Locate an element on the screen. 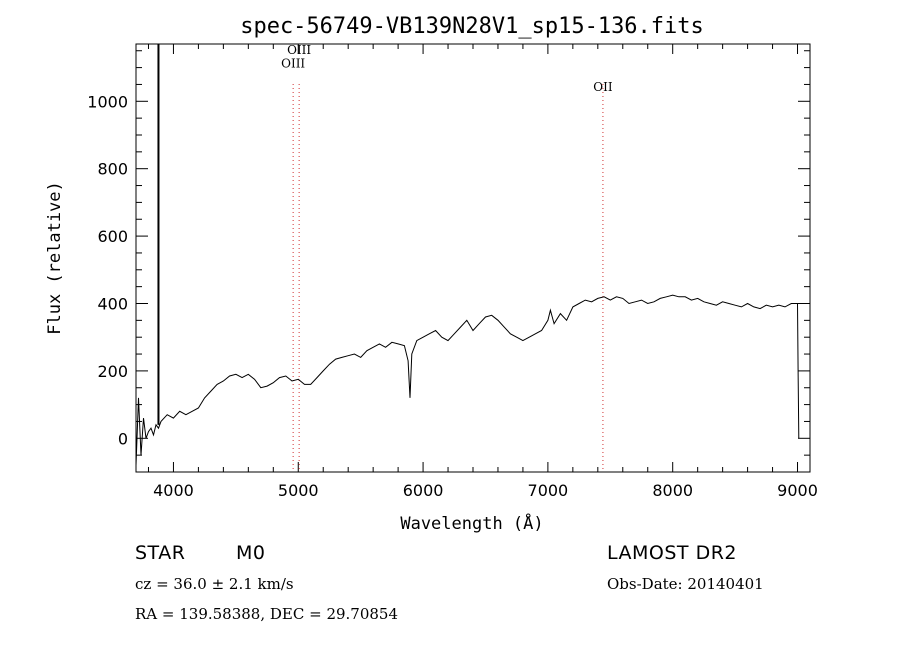  x-tick-label: 5000 is located at coordinates (298, 490).